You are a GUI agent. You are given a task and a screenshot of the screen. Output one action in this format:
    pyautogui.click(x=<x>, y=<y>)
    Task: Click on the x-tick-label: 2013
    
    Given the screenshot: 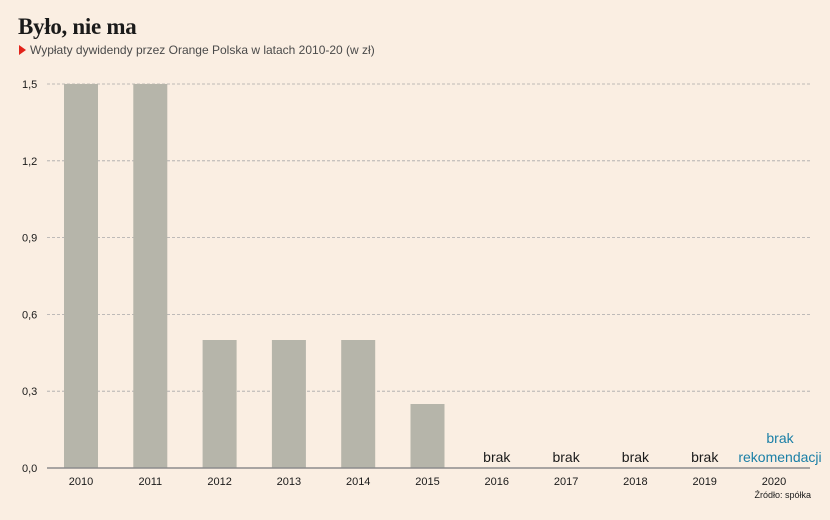 What is the action you would take?
    pyautogui.click(x=289, y=482)
    